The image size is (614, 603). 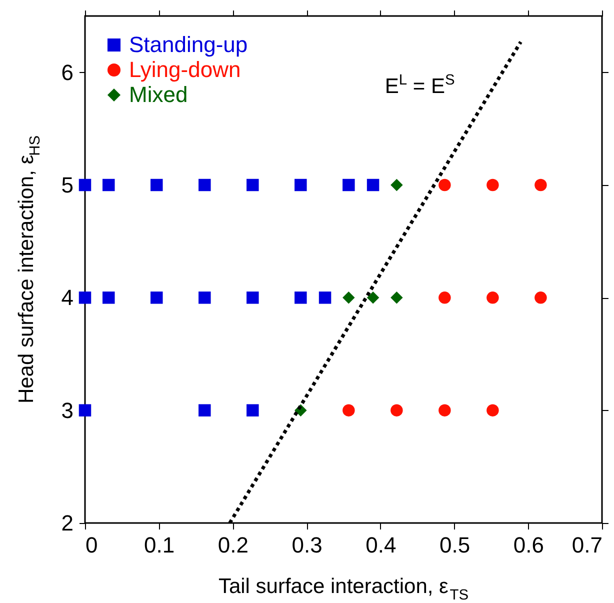 I want to click on x-tick-label: 0.5, so click(x=454, y=545).